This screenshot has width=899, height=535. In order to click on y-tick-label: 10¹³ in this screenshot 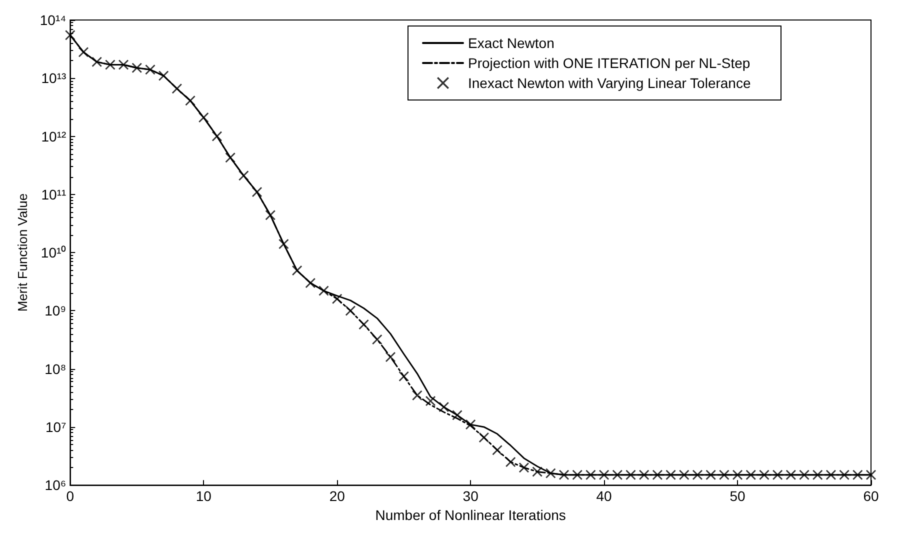, I will do `click(53, 78)`.